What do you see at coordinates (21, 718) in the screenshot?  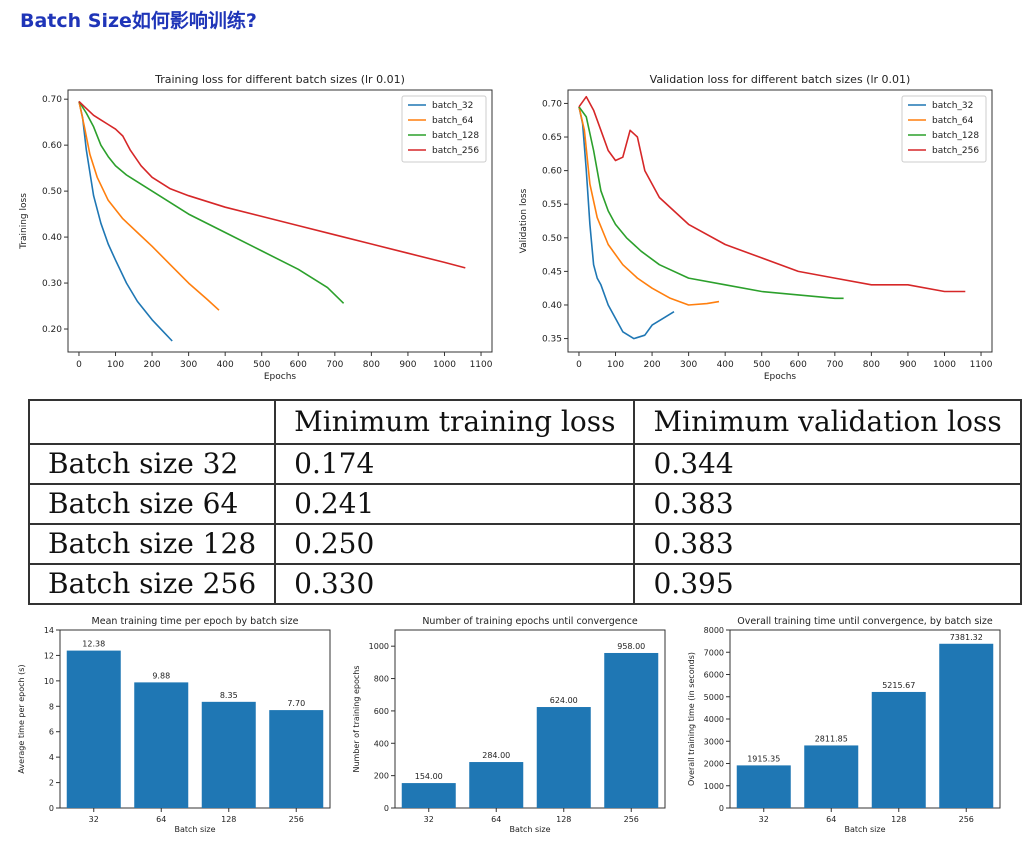 I see `y-axis-label: Average time per epoch (s)` at bounding box center [21, 718].